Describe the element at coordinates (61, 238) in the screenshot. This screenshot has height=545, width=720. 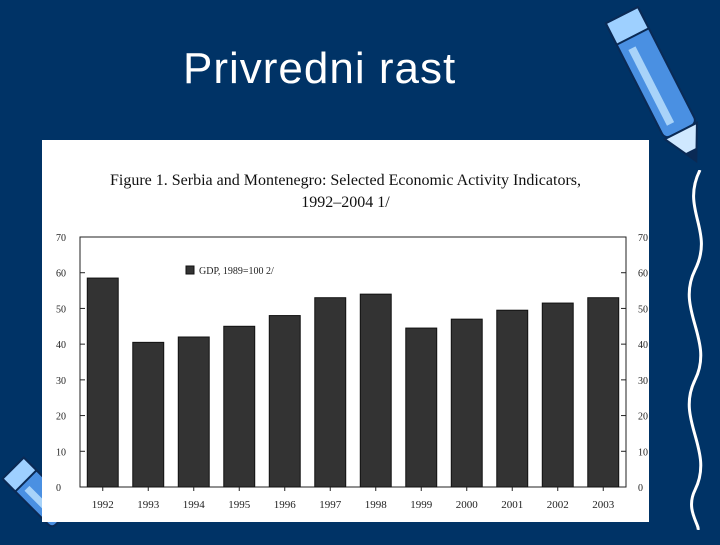
I see `y-tick-label-left: 70` at that location.